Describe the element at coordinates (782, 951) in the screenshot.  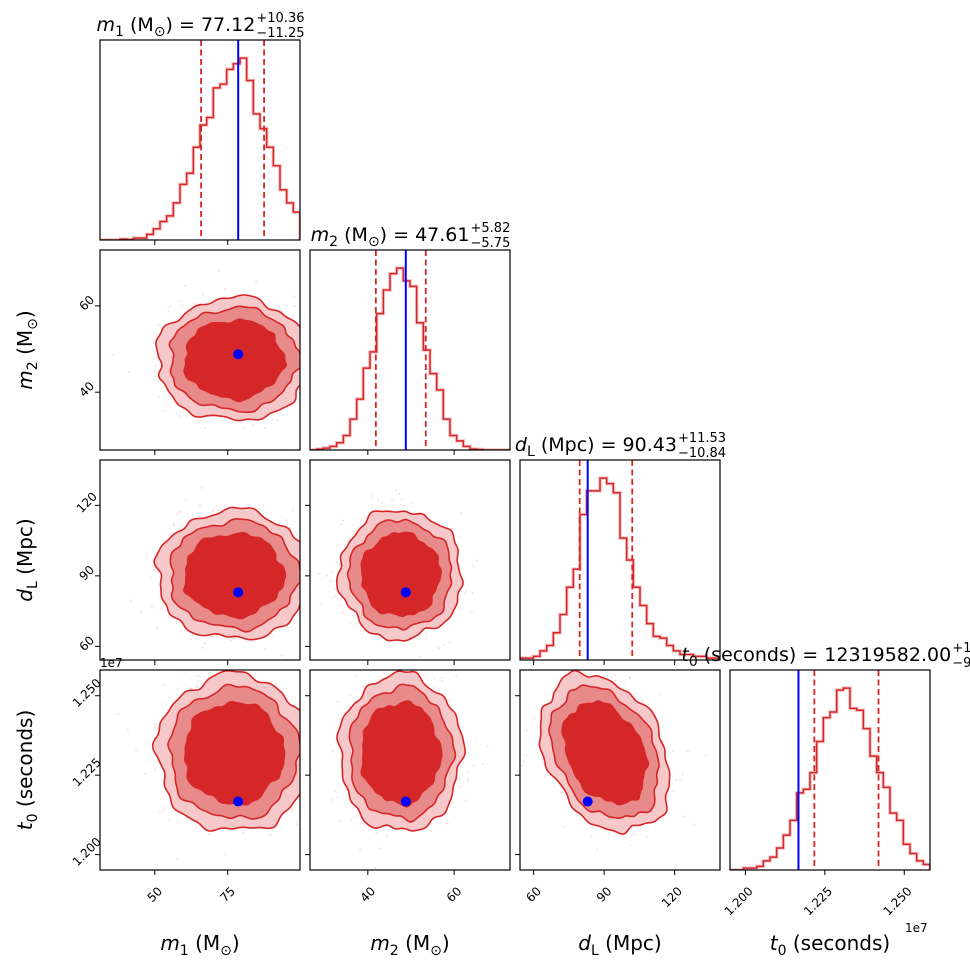
I see `label-subscript: 0` at that location.